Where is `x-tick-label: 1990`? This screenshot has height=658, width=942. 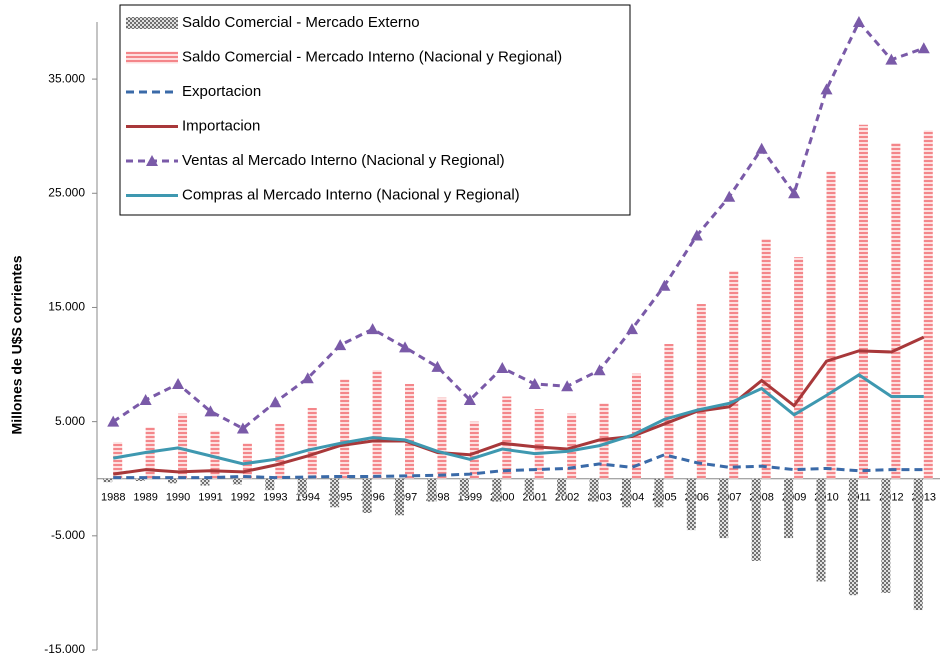 x-tick-label: 1990 is located at coordinates (178, 498).